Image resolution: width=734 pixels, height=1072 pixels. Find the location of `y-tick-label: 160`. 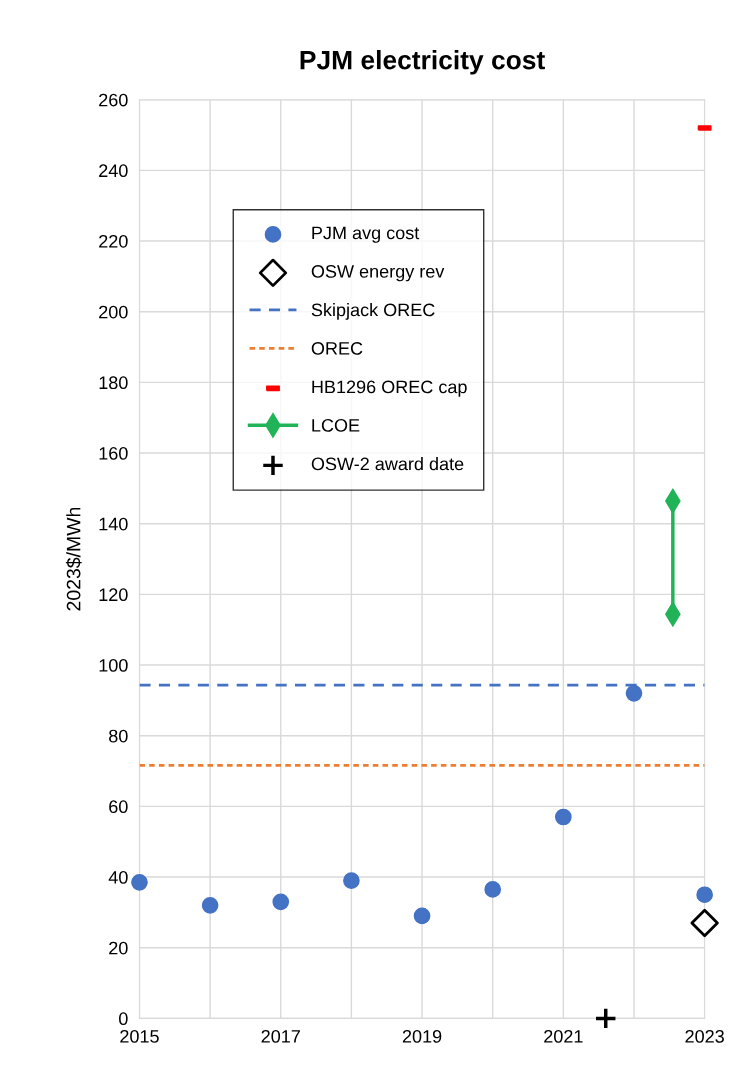

y-tick-label: 160 is located at coordinates (113, 453).